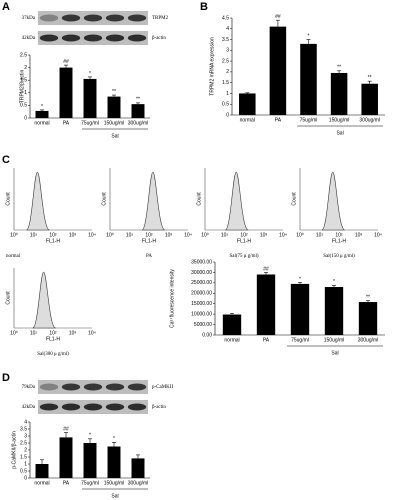  Describe the element at coordinates (201, 283) in the screenshot. I see `y-tick-label: 25000.00` at that location.